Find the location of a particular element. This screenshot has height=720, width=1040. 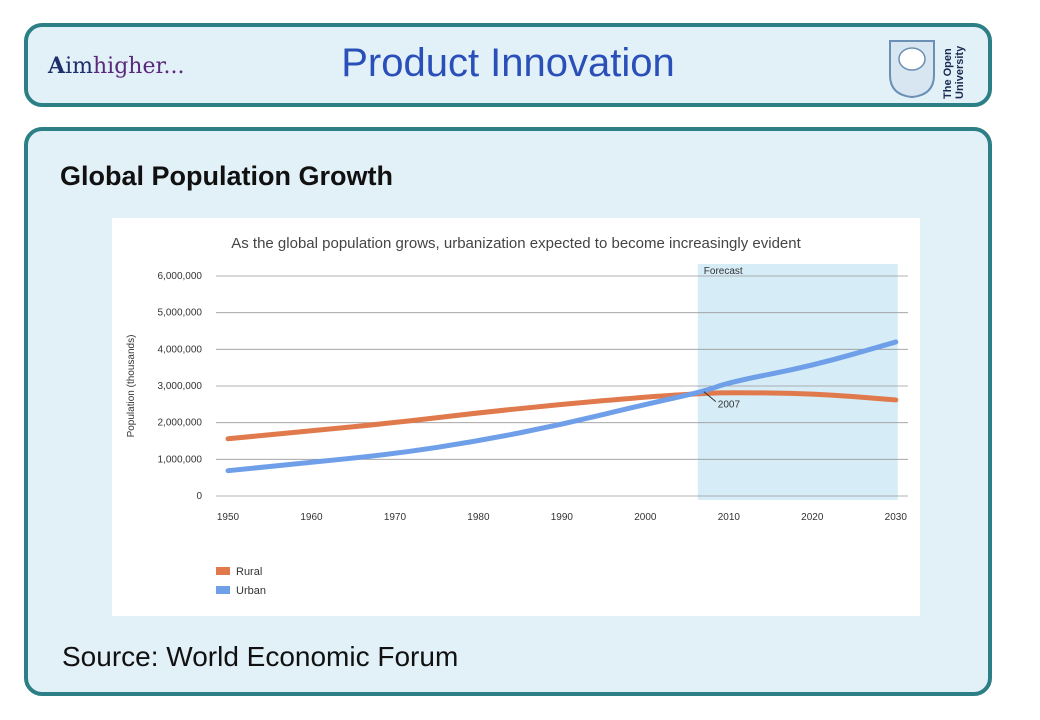

series-line-urban is located at coordinates (562, 406).